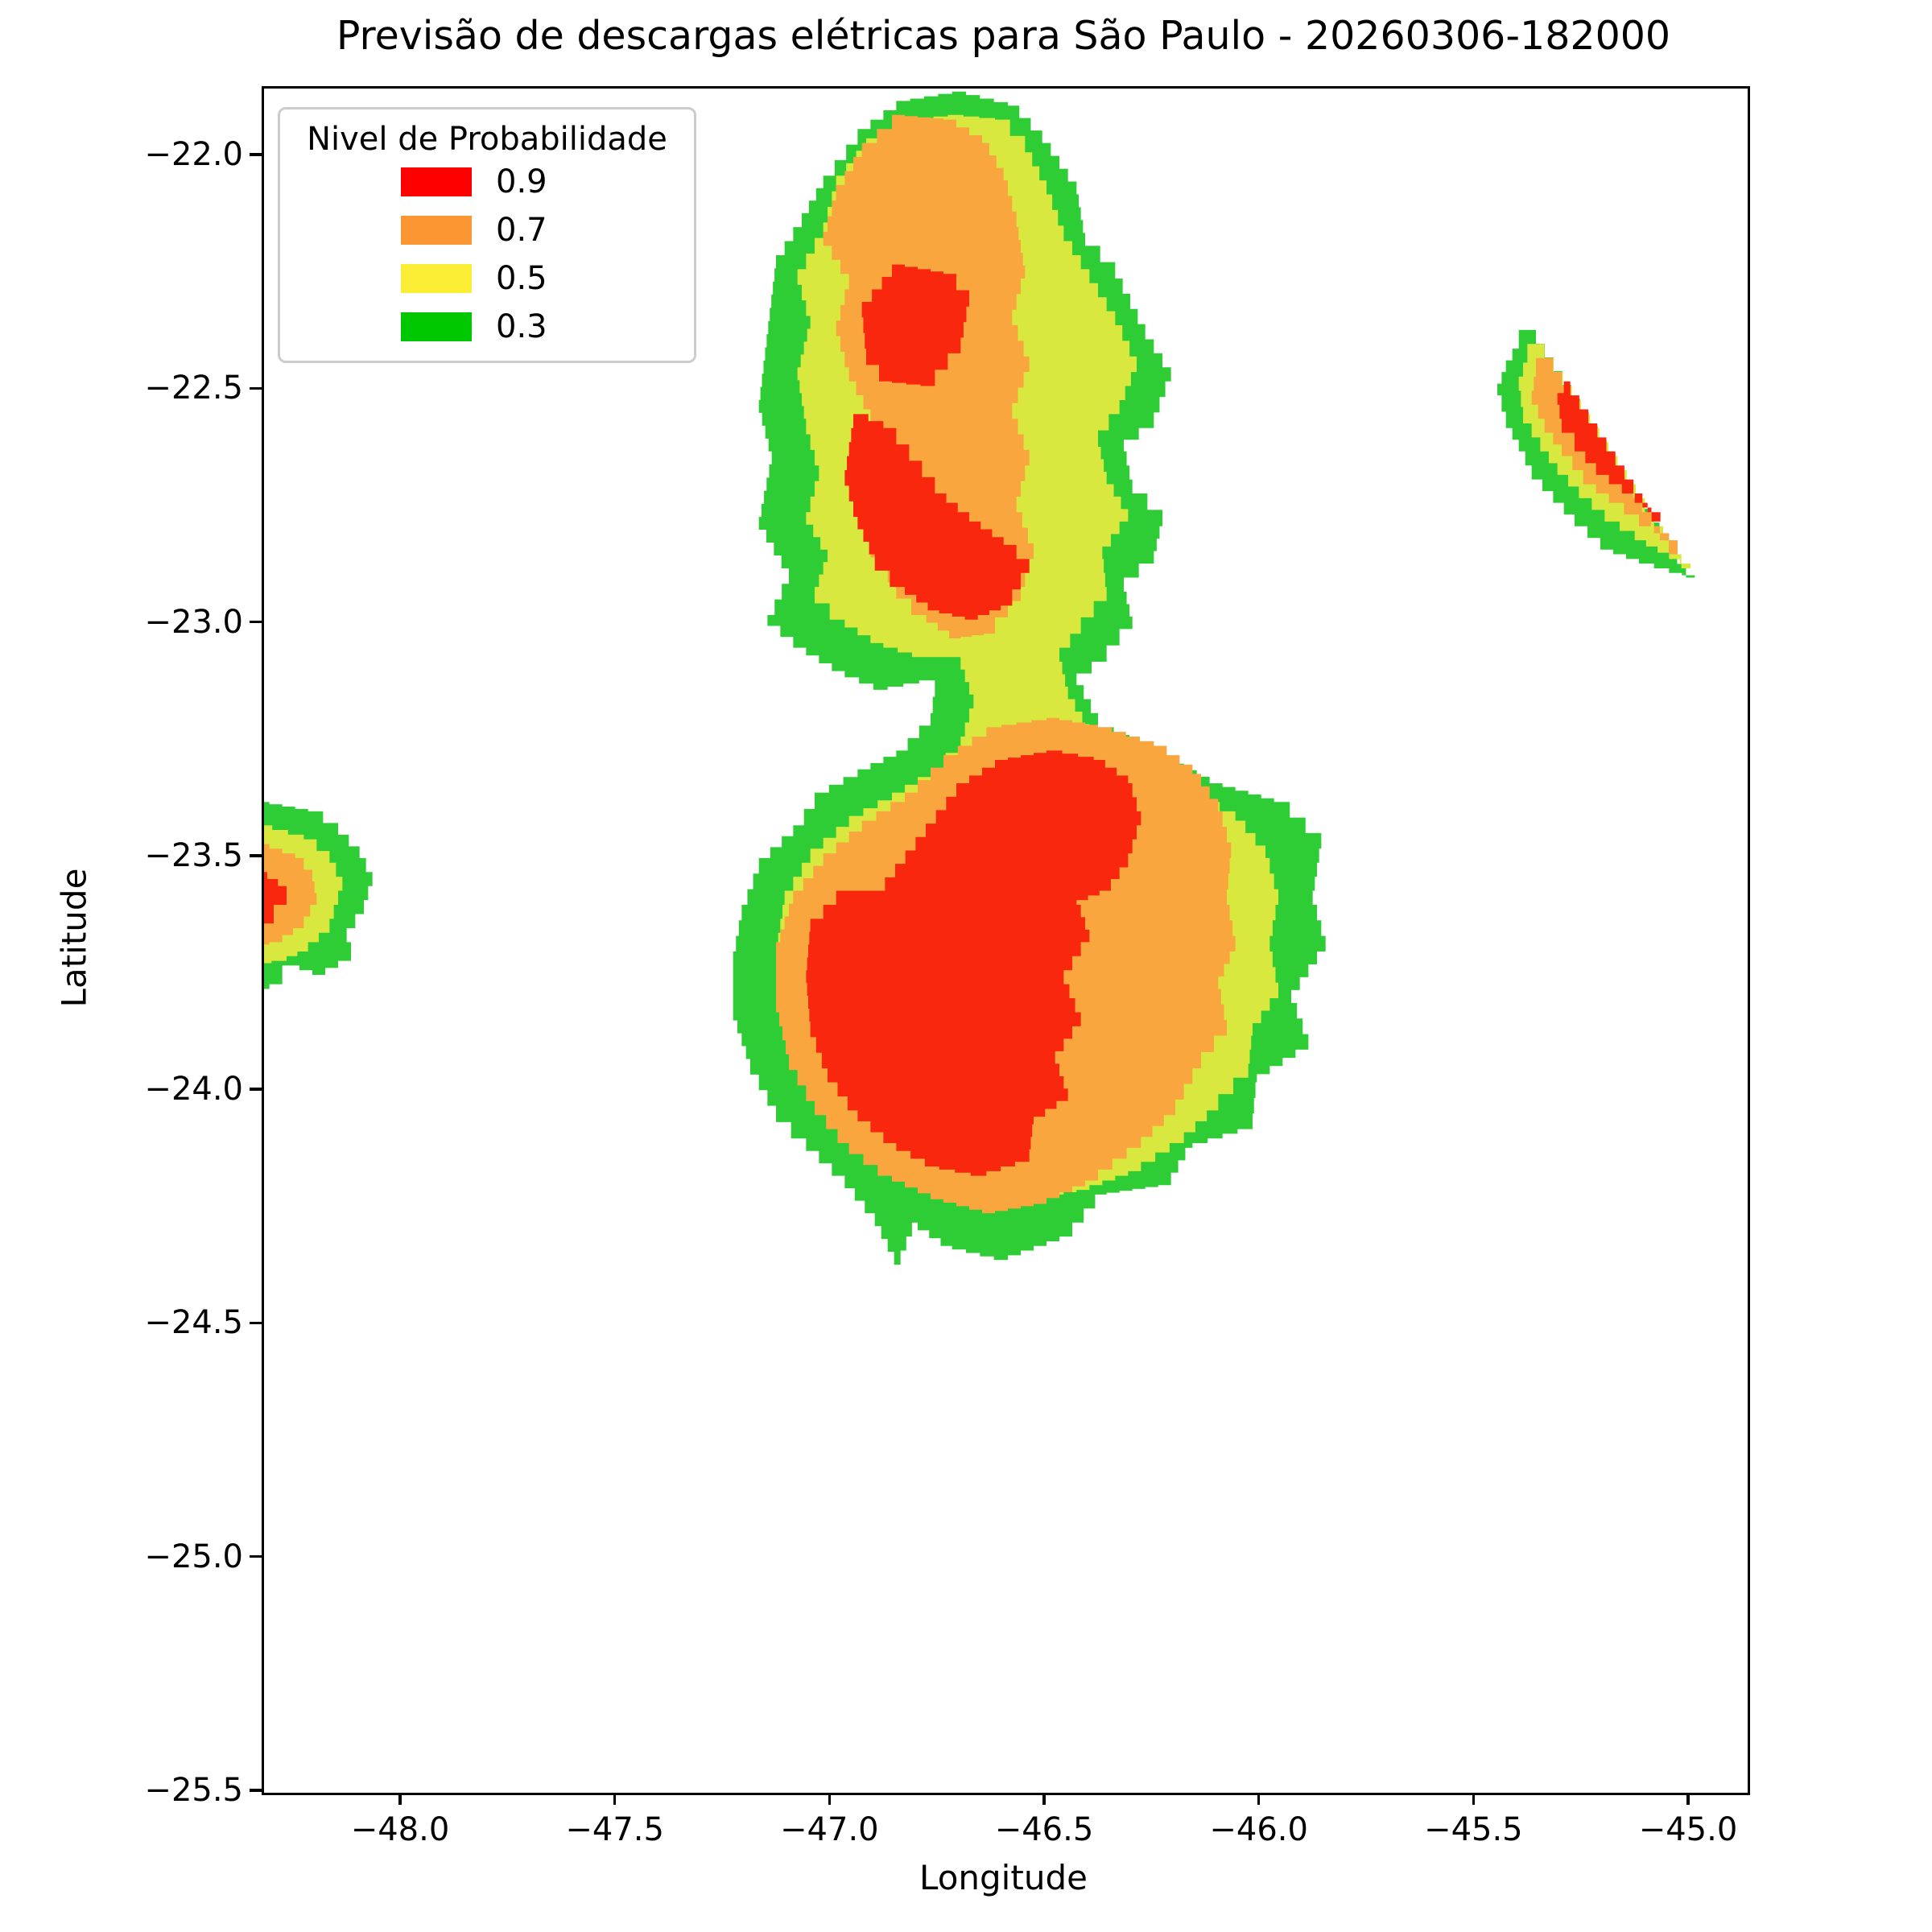 This screenshot has height=1932, width=1932. What do you see at coordinates (436, 181) in the screenshot?
I see `legend-swatch-0.9` at bounding box center [436, 181].